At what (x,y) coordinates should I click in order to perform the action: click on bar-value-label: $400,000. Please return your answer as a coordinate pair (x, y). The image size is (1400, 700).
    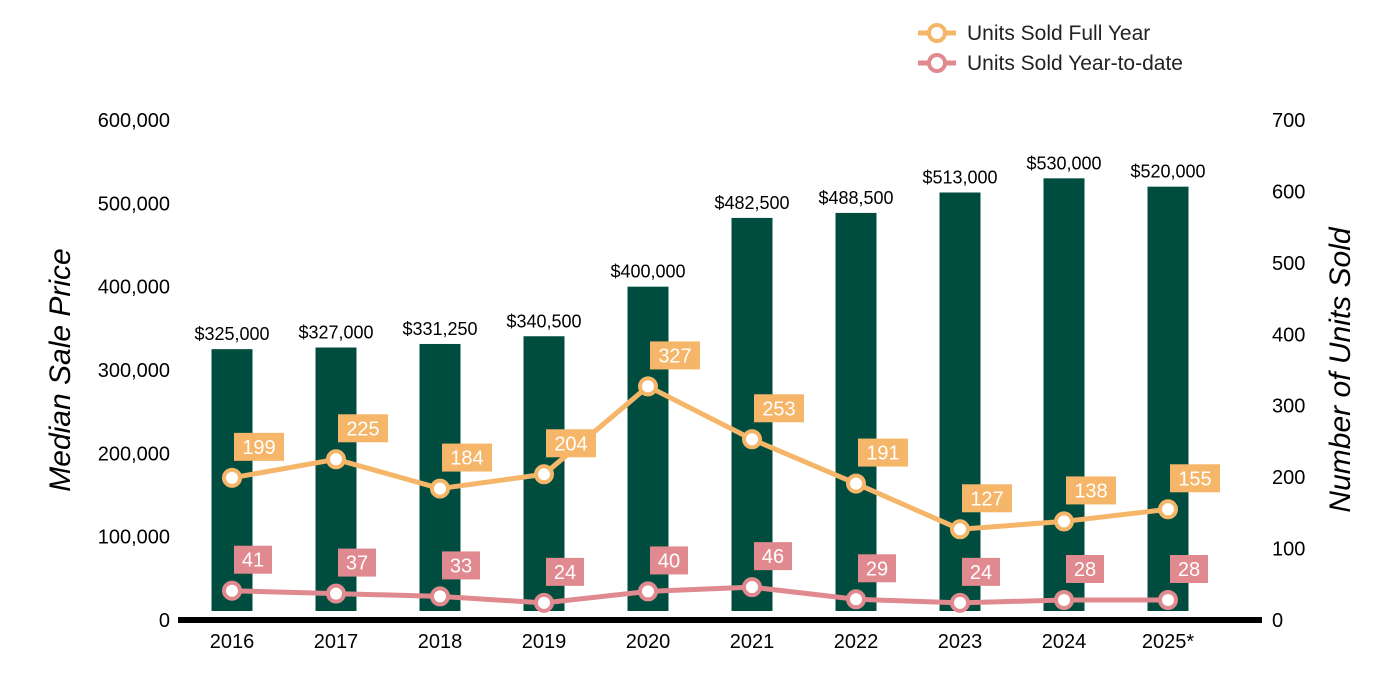
    Looking at the image, I should click on (647, 272).